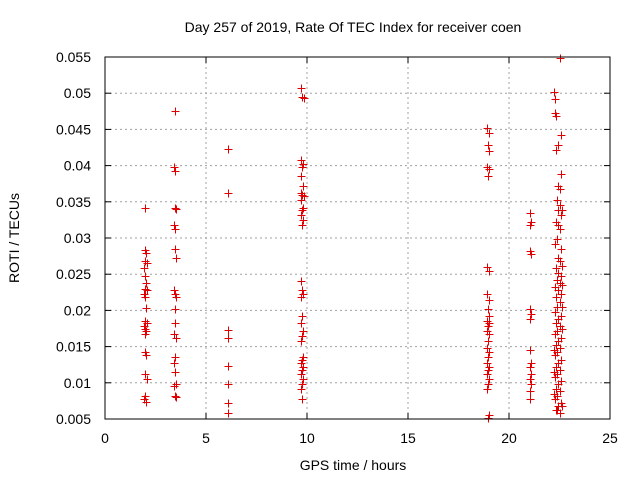  Describe the element at coordinates (77, 166) in the screenshot. I see `y-tick-label: 0.04` at that location.